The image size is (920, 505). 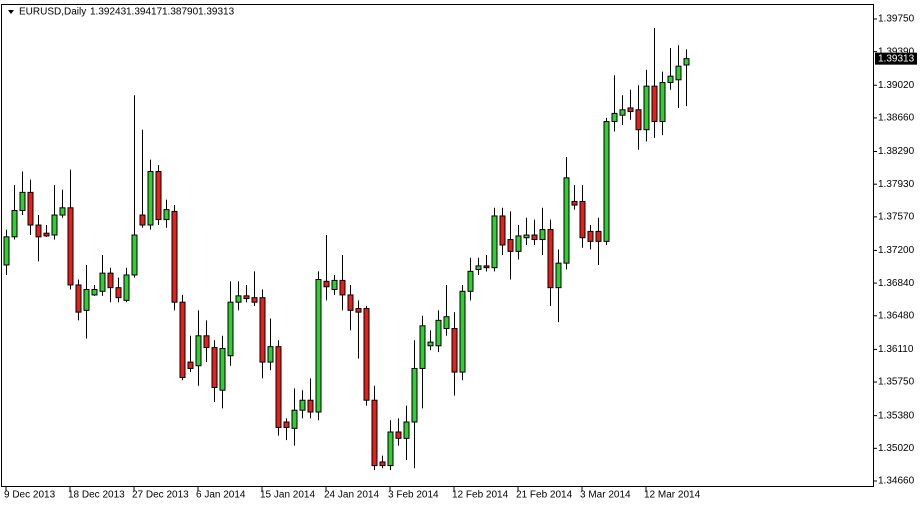 What do you see at coordinates (896, 283) in the screenshot?
I see `y-tick-label: 1.36840` at bounding box center [896, 283].